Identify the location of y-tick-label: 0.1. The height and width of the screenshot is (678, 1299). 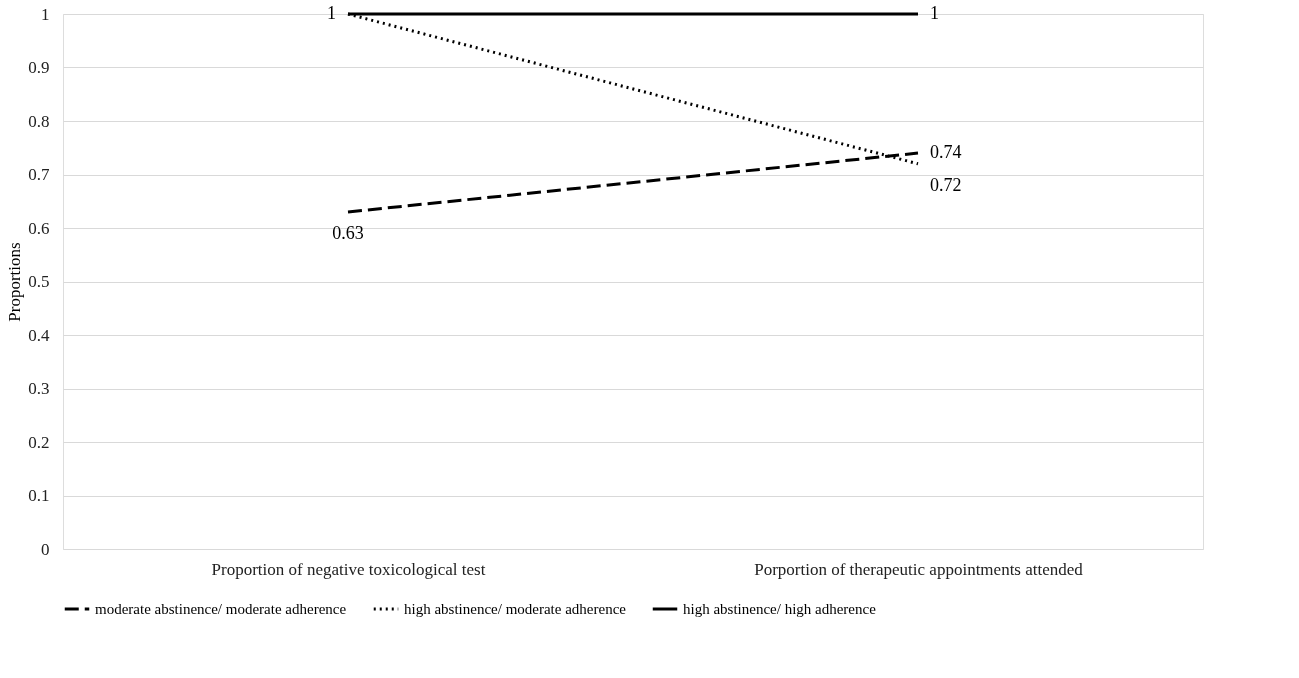
(39, 495).